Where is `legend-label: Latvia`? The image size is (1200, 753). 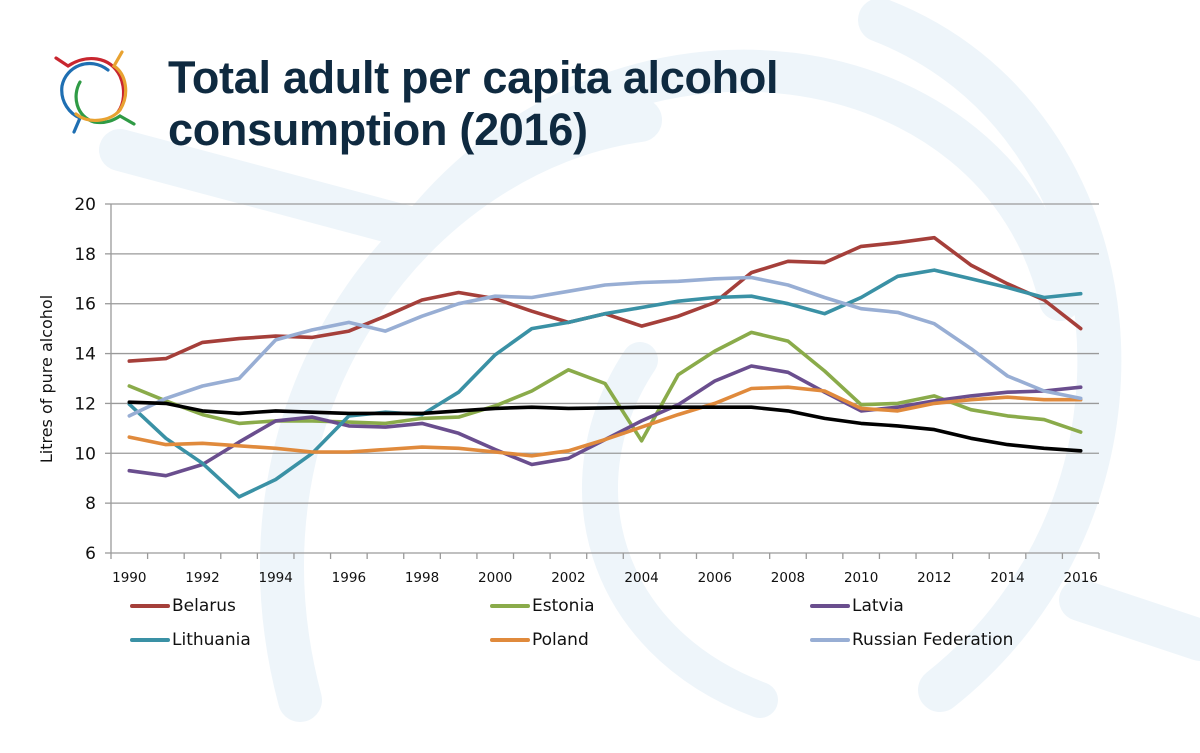 legend-label: Latvia is located at coordinates (878, 606).